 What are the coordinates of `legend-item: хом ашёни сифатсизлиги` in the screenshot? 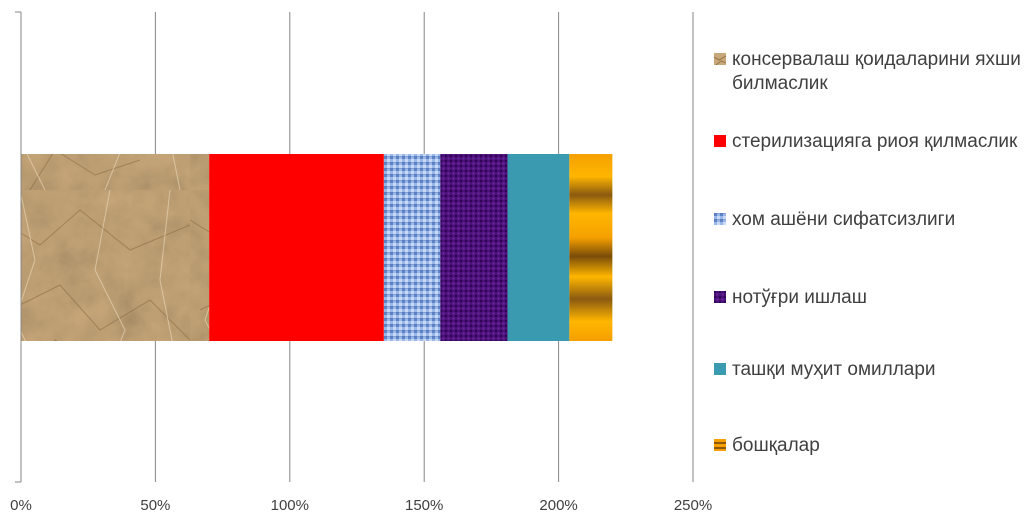 It's located at (834, 220).